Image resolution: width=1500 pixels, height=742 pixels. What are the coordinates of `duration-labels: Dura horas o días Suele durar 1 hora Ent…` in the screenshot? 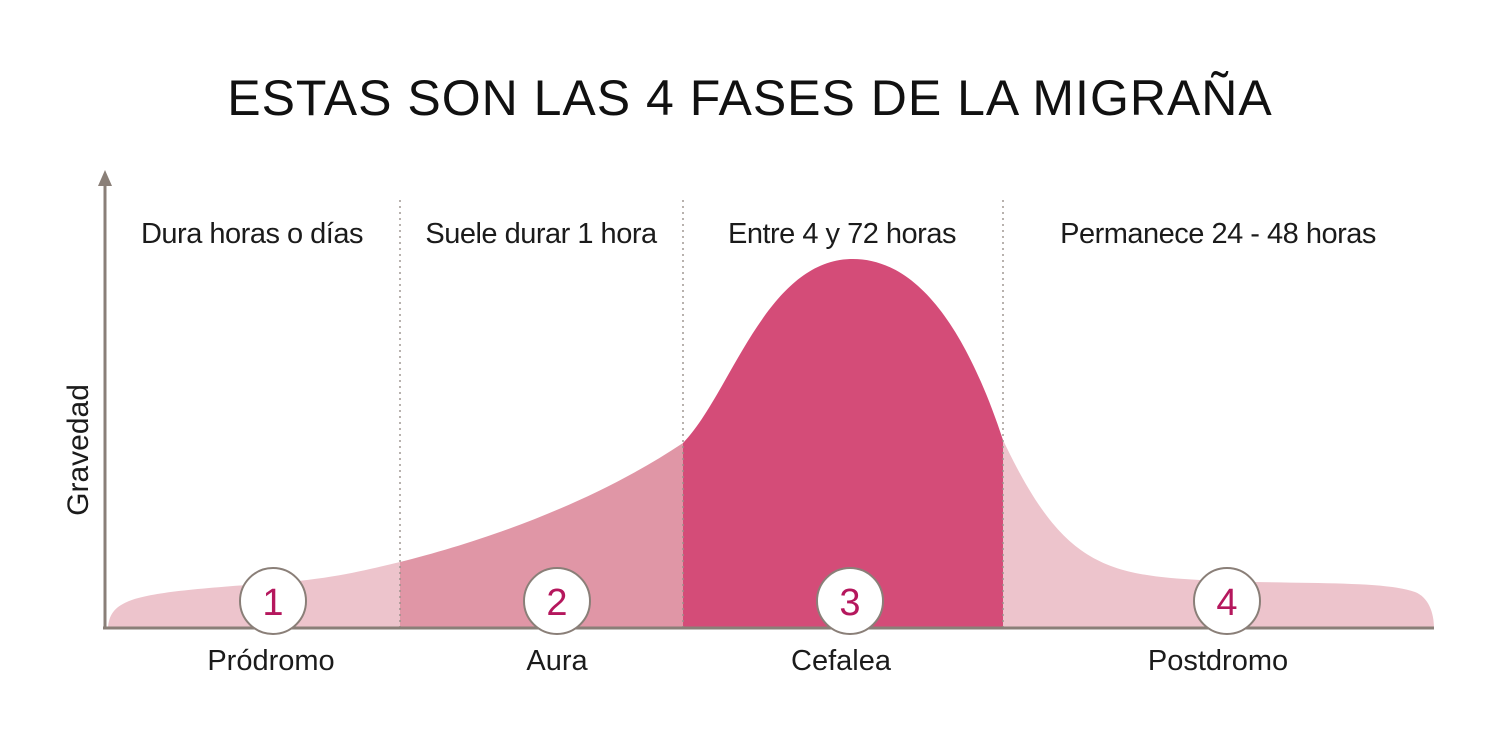 It's located at (758, 234).